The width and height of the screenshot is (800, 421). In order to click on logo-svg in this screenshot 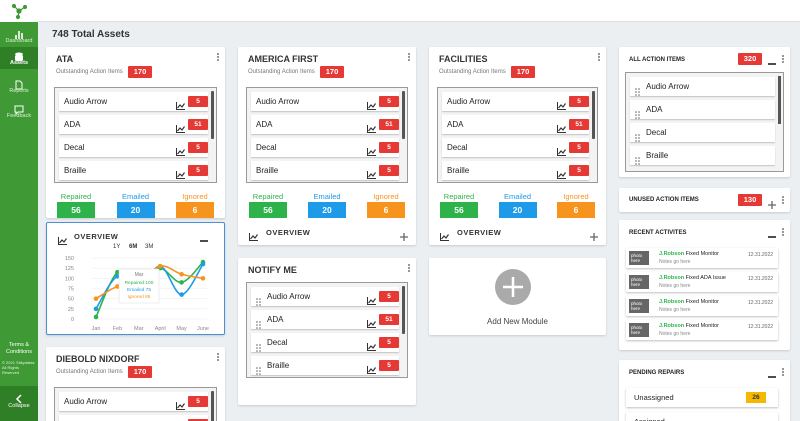, I will do `click(19, 11)`.